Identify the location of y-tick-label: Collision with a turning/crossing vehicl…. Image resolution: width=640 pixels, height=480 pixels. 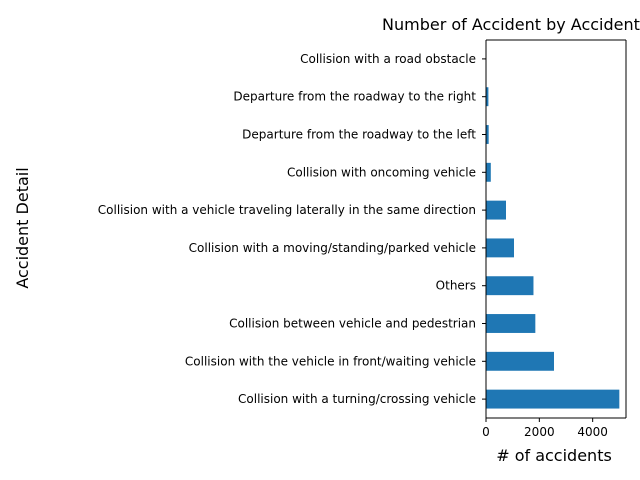
(357, 399).